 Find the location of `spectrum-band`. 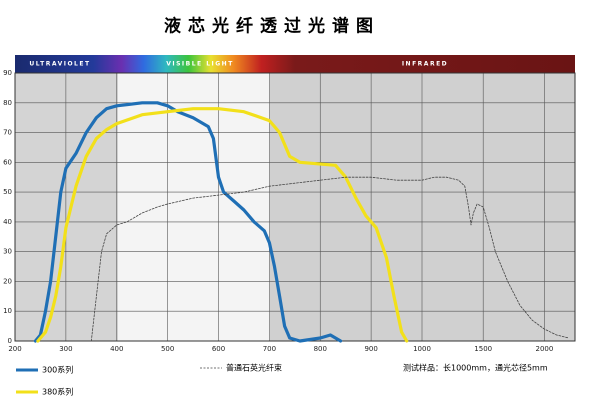

spectrum-band is located at coordinates (295, 64).